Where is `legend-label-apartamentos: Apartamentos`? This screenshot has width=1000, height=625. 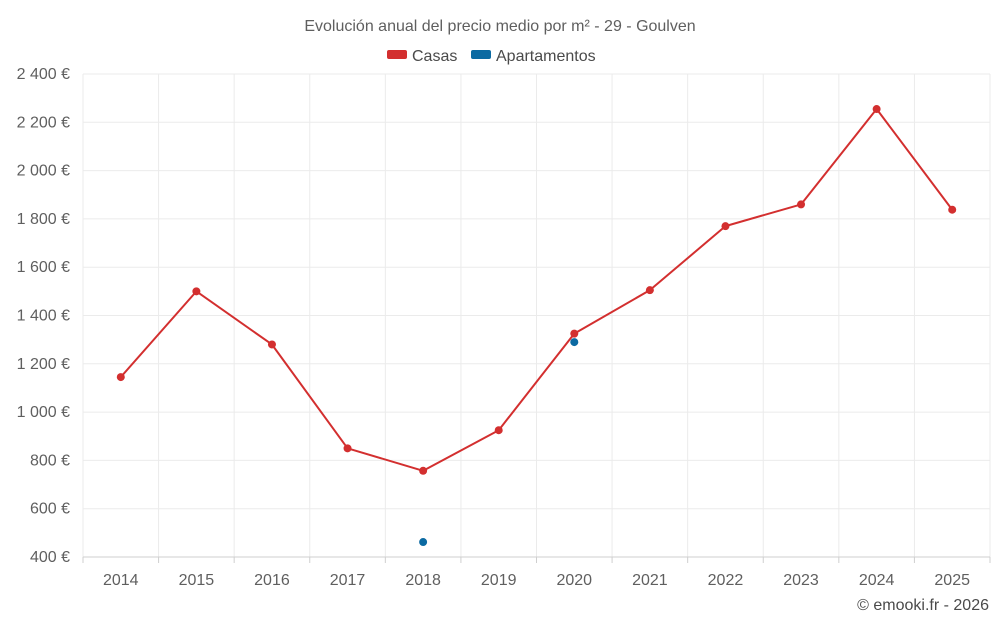 legend-label-apartamentos: Apartamentos is located at coordinates (546, 56).